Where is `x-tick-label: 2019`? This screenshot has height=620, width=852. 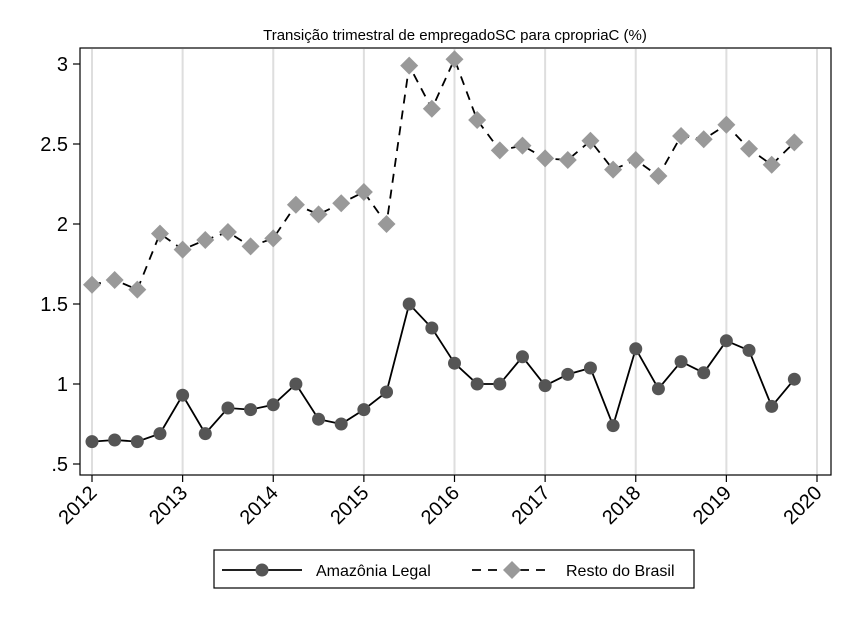
x-tick-label: 2019 is located at coordinates (712, 505).